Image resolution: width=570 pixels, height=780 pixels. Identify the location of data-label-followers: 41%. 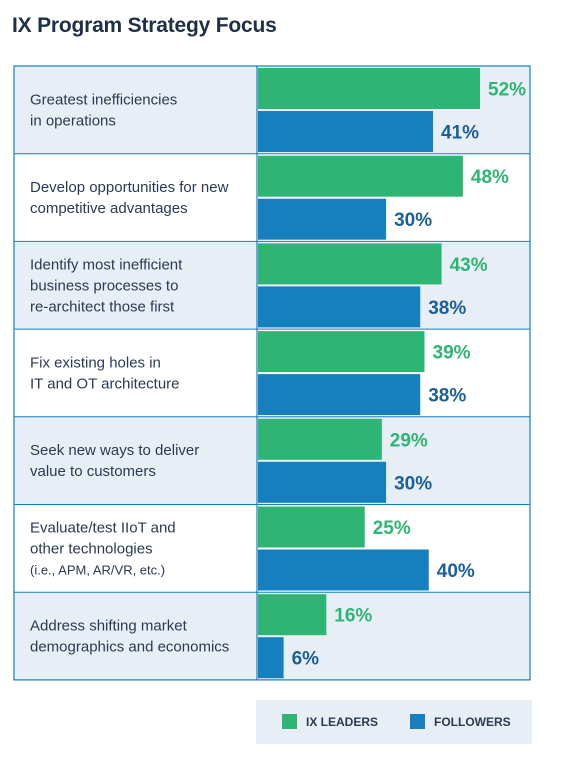
(460, 133).